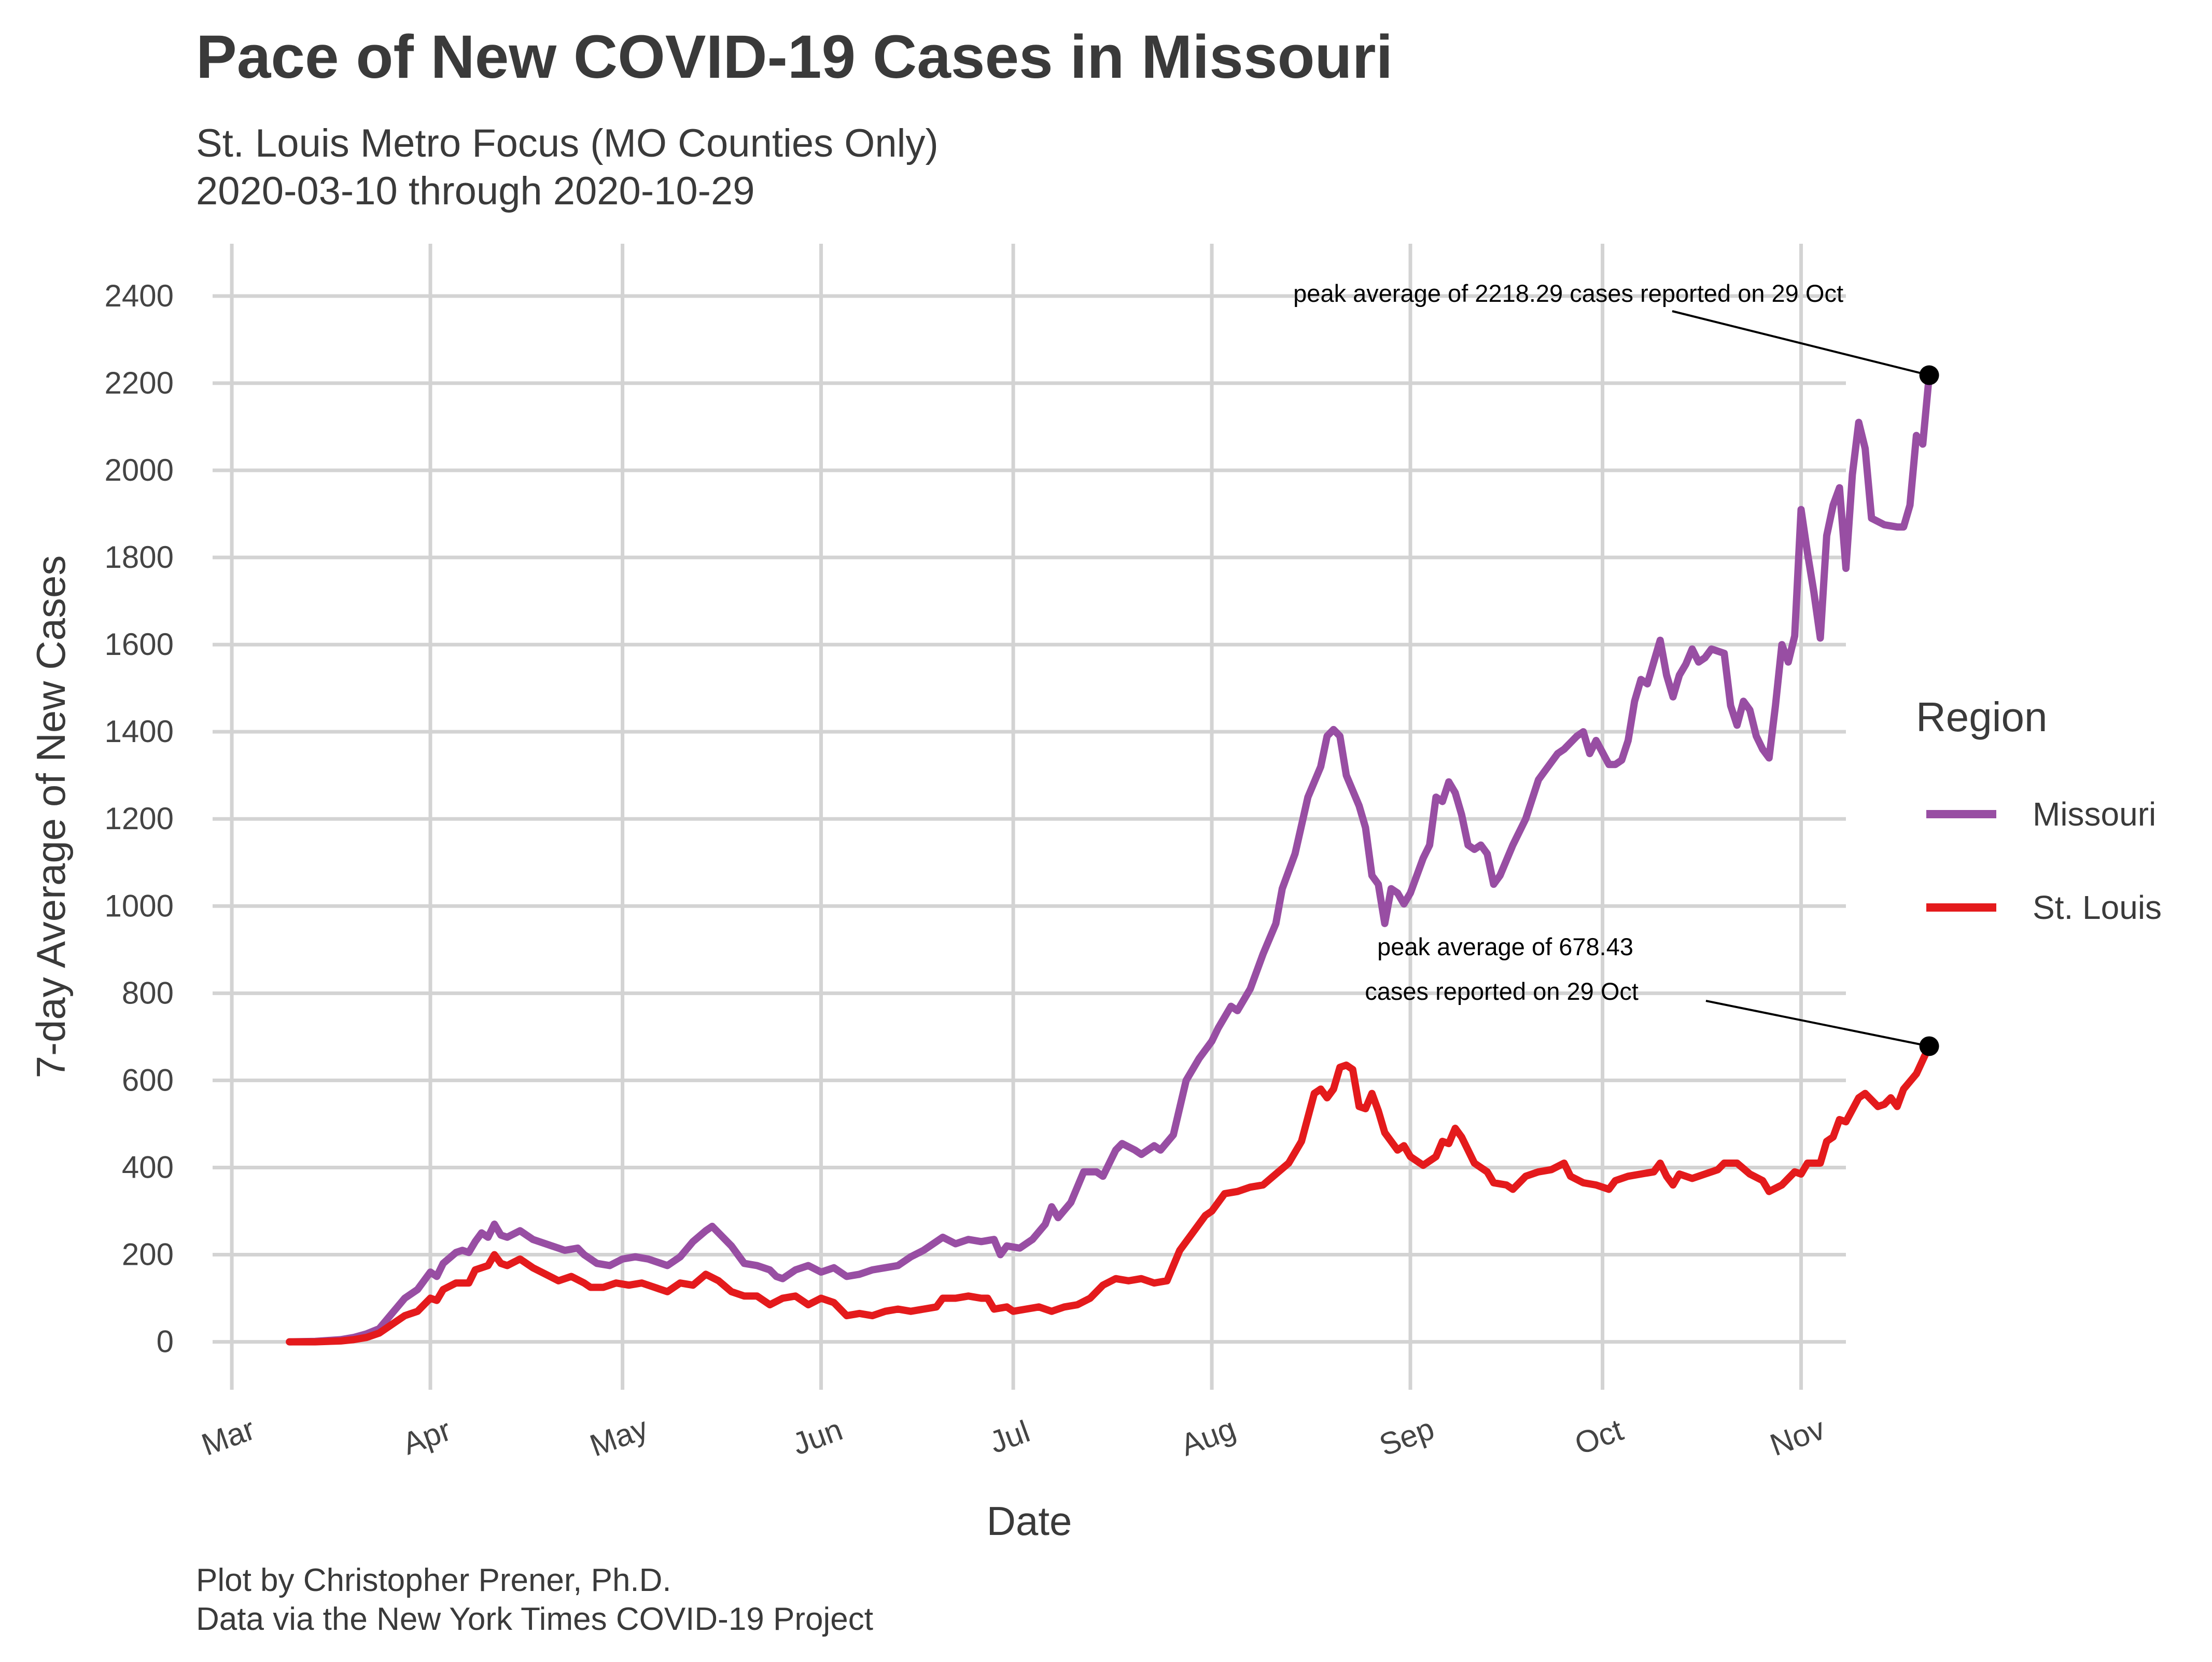 The width and height of the screenshot is (2212, 1662). I want to click on x-tick-label: Jul, so click(1009, 1437).